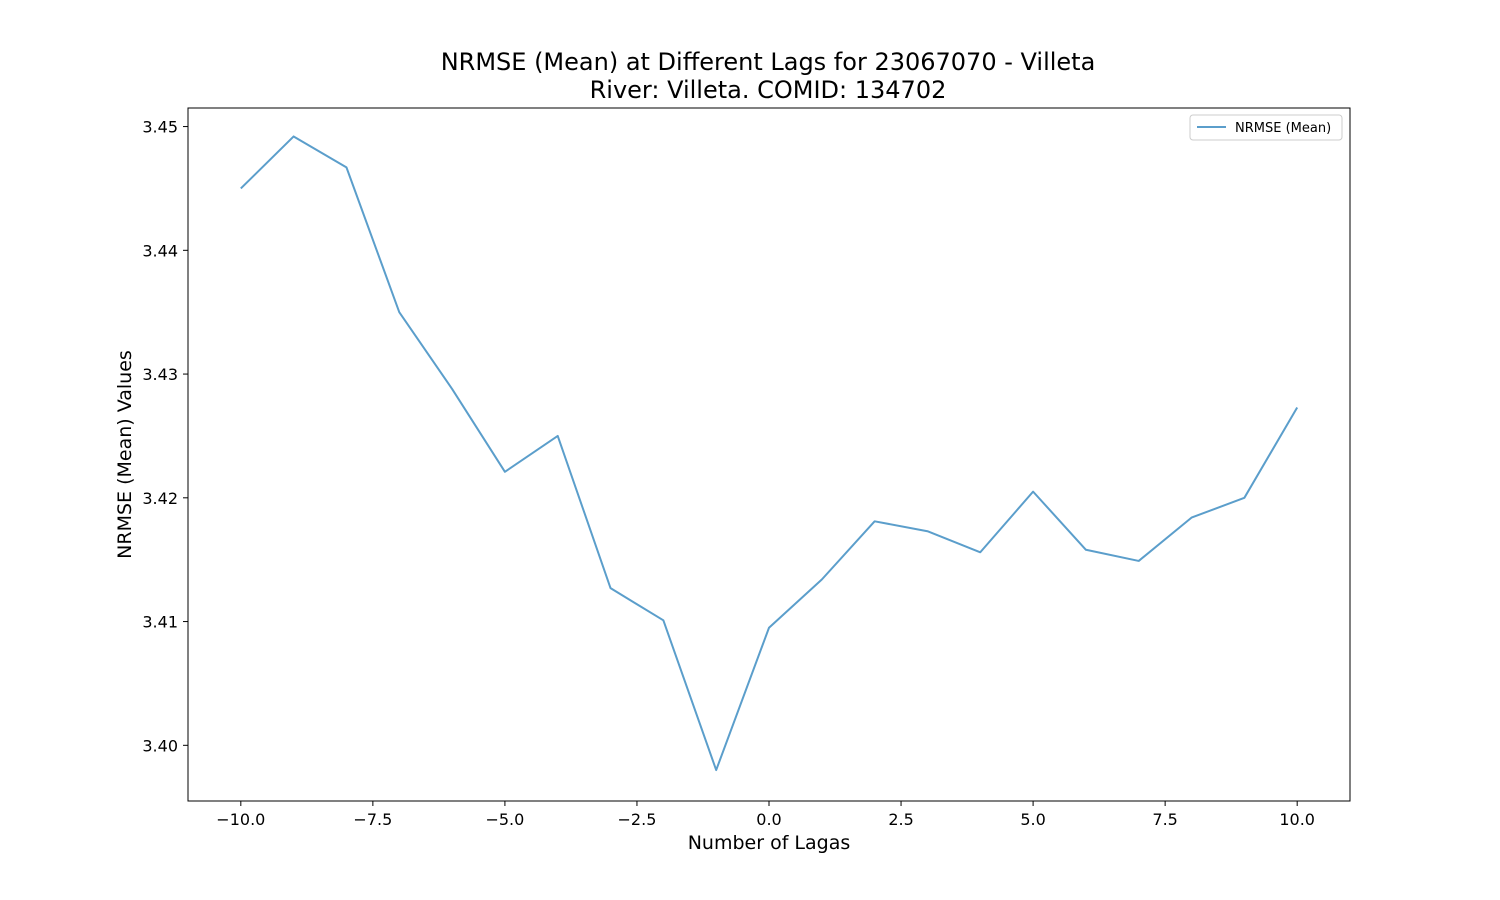 The height and width of the screenshot is (900, 1500). I want to click on x-axis-label: Number of Lagas, so click(769, 843).